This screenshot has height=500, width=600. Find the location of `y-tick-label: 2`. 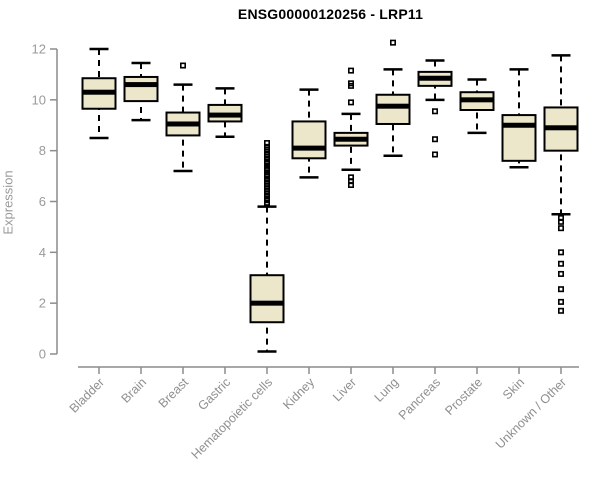

y-tick-label: 2 is located at coordinates (42, 303).